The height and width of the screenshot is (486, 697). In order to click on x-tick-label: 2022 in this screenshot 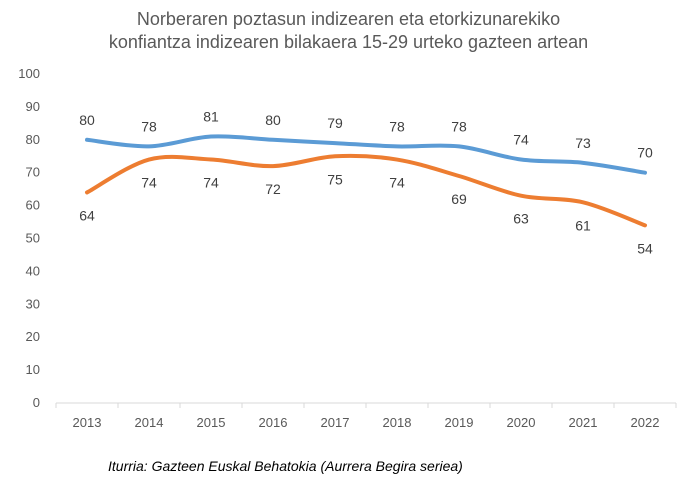, I will do `click(645, 422)`.